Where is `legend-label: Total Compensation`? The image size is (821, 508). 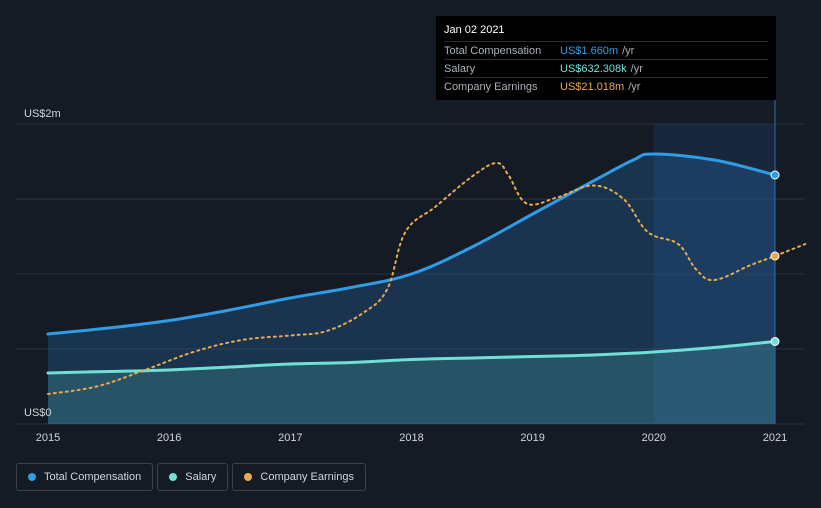
legend-label: Total Compensation is located at coordinates (93, 477).